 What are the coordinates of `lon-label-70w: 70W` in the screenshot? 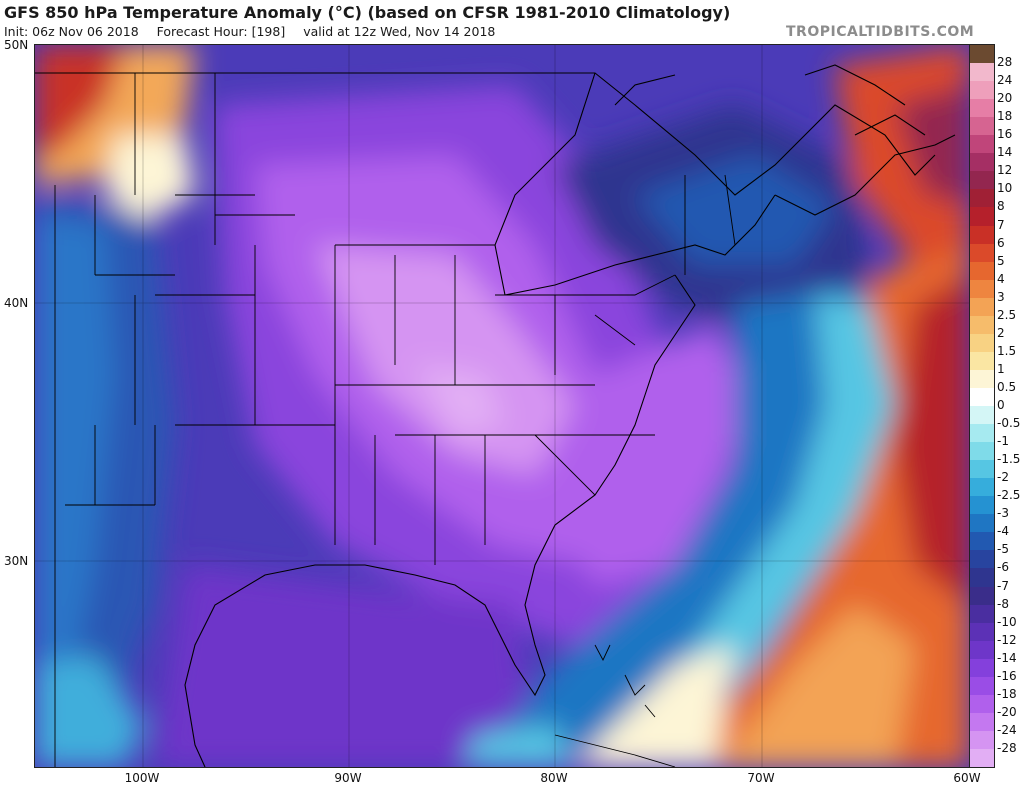 It's located at (761, 778).